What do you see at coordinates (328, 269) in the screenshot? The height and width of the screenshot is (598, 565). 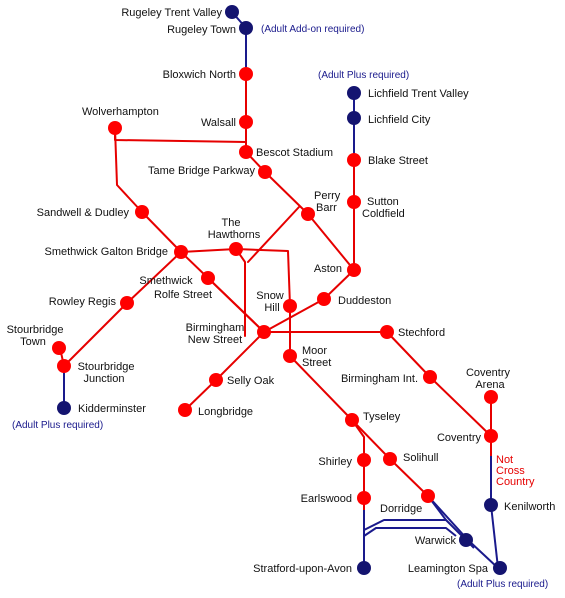 I see `label-aston: Aston` at bounding box center [328, 269].